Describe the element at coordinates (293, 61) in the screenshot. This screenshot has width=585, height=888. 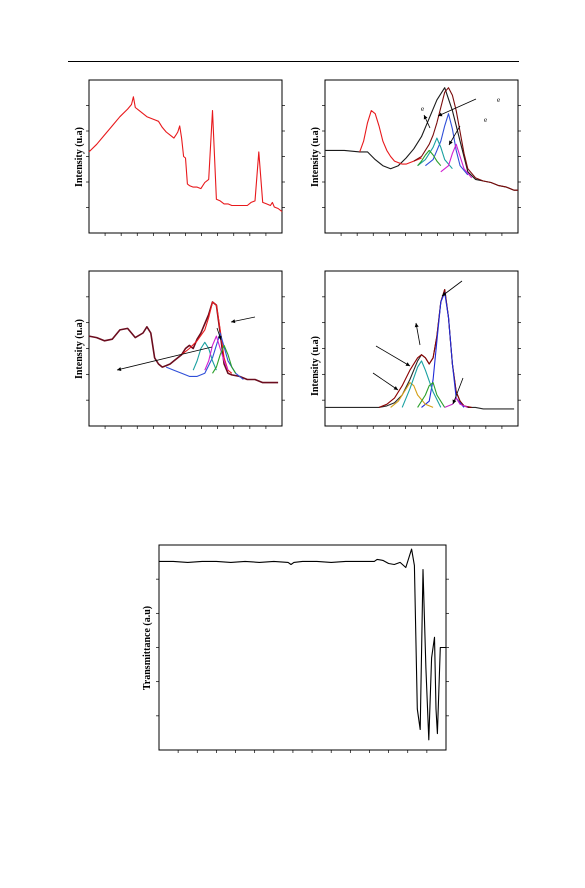
I see `header-rule` at that location.